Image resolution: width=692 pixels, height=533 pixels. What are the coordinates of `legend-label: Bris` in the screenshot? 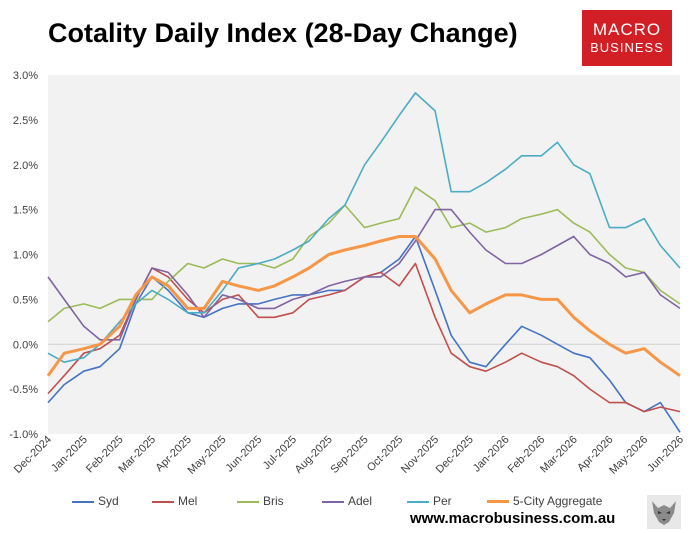 It's located at (273, 501).